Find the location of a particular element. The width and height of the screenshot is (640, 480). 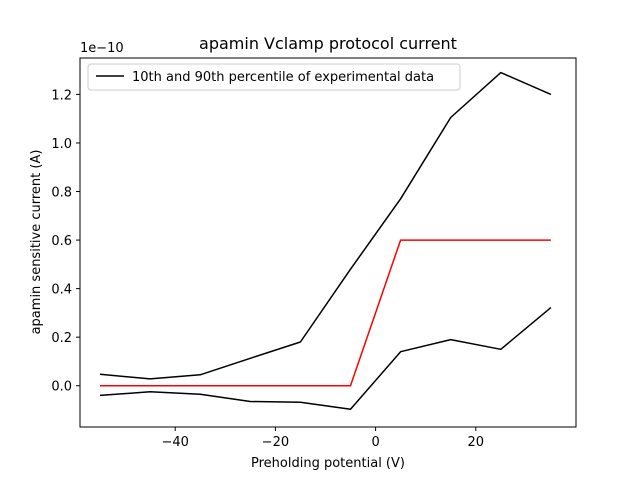

x-tick-label: −20 is located at coordinates (275, 442).